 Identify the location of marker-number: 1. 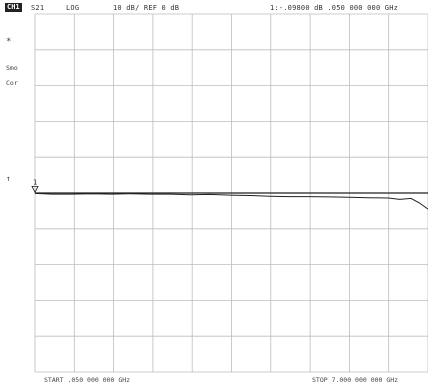
(35, 182).